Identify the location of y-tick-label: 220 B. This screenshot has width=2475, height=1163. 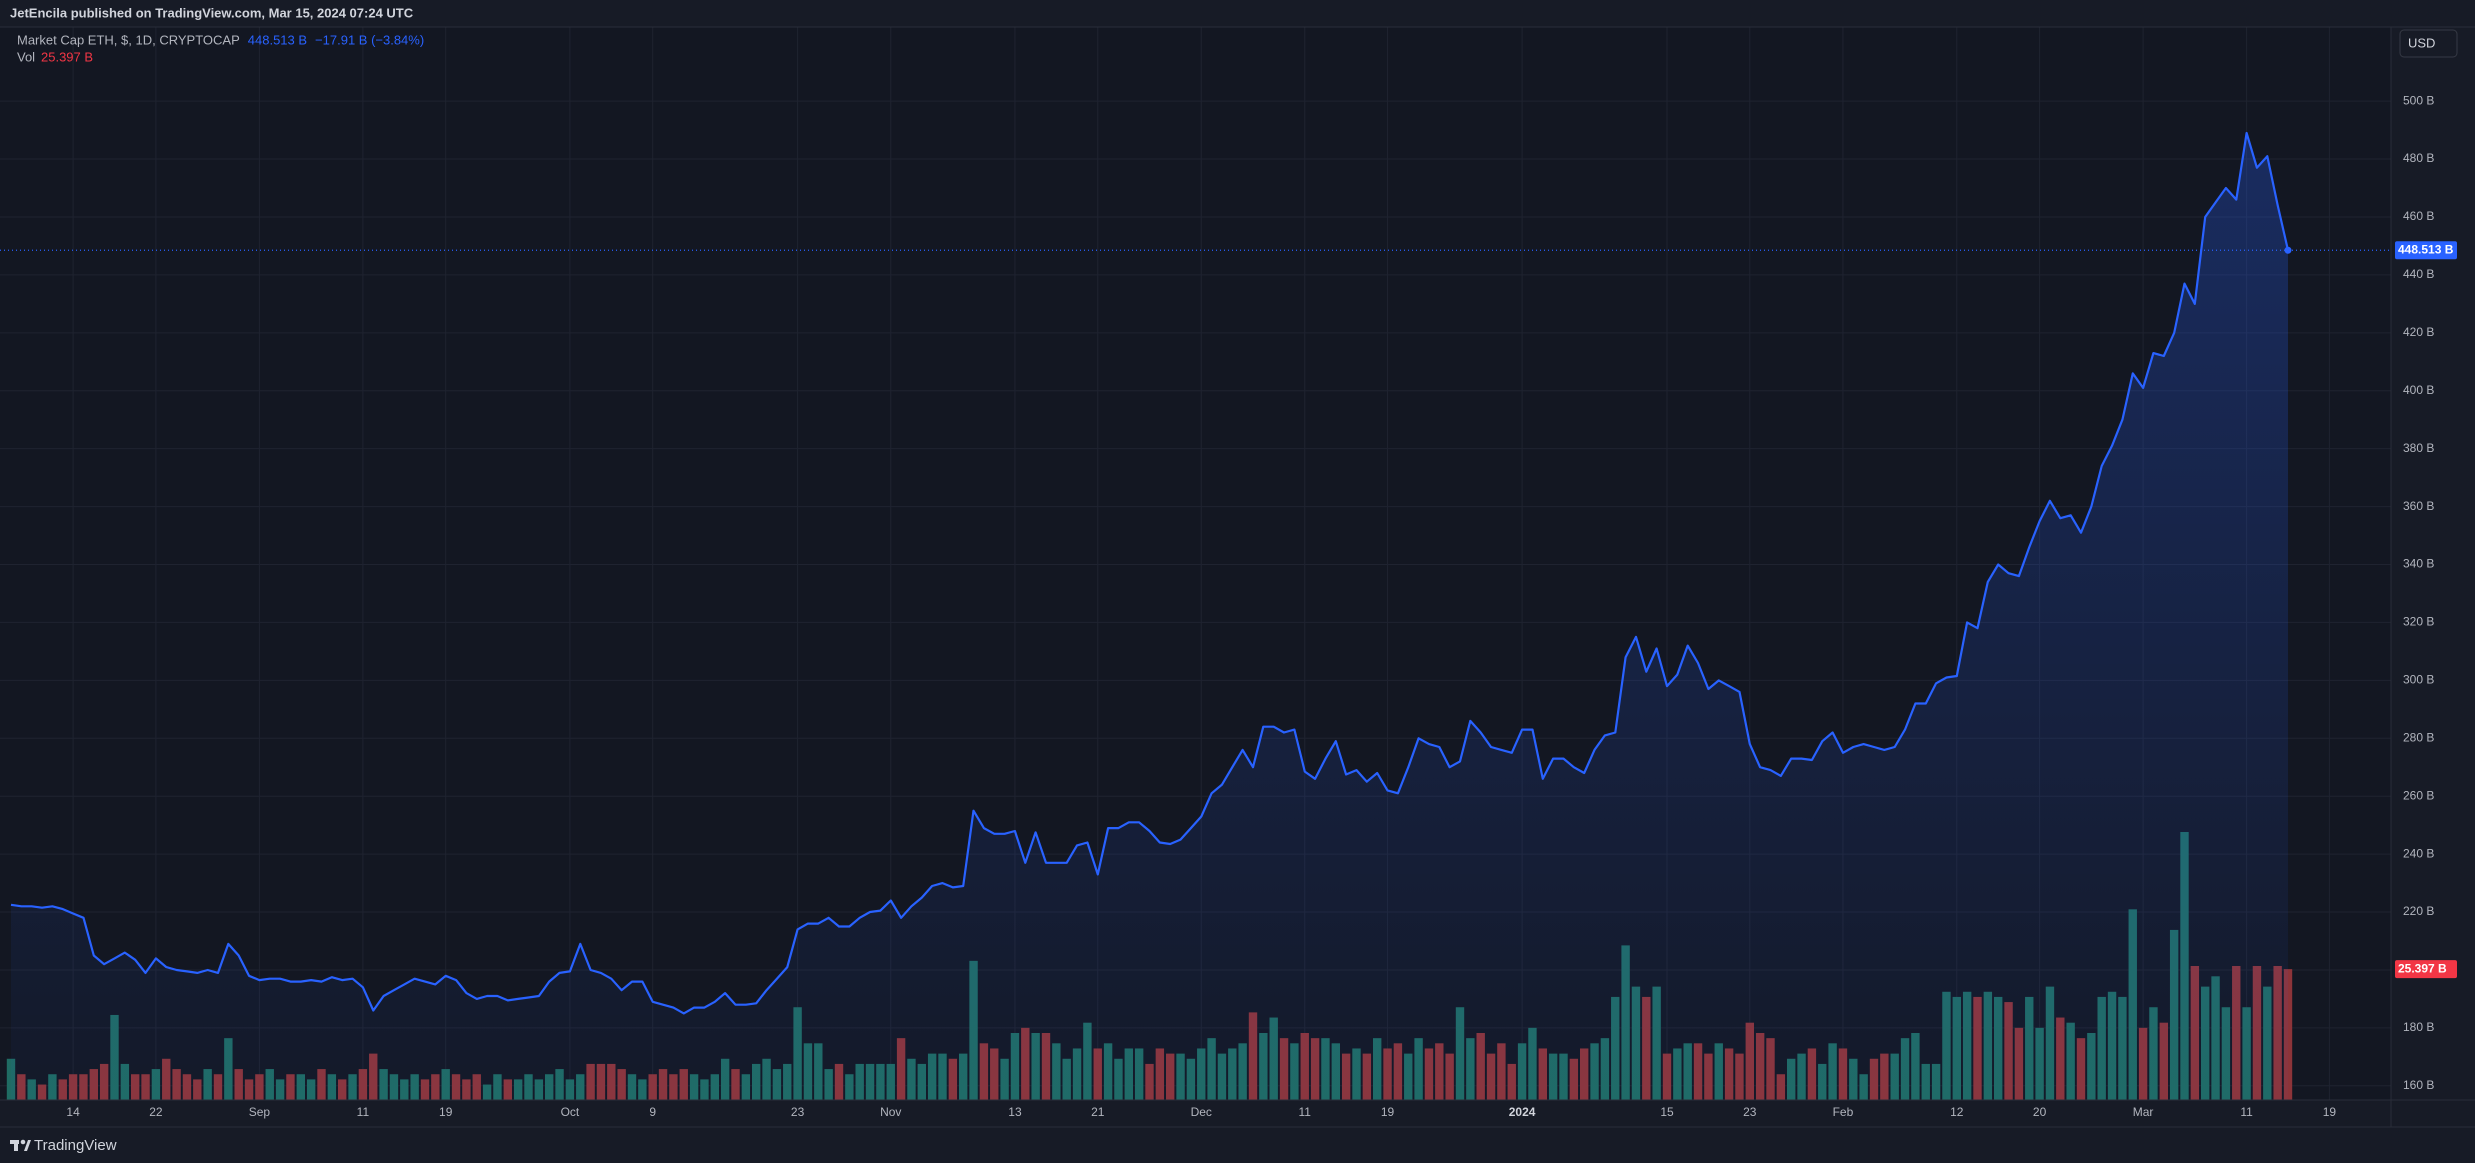
(2418, 911).